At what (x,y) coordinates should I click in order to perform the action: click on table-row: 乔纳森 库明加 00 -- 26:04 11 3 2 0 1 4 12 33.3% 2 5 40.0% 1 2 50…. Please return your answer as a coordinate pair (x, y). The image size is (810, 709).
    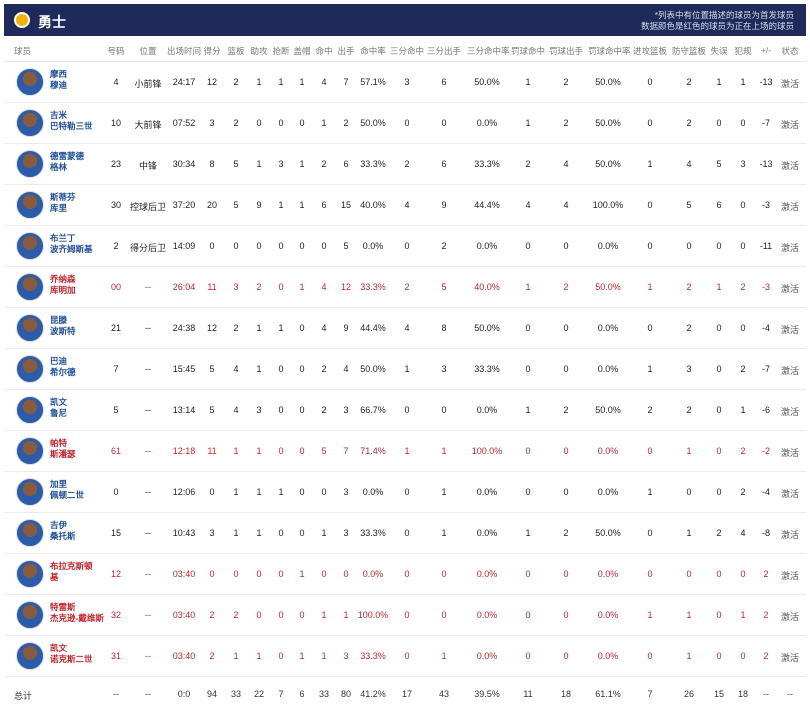
    Looking at the image, I should click on (405, 287).